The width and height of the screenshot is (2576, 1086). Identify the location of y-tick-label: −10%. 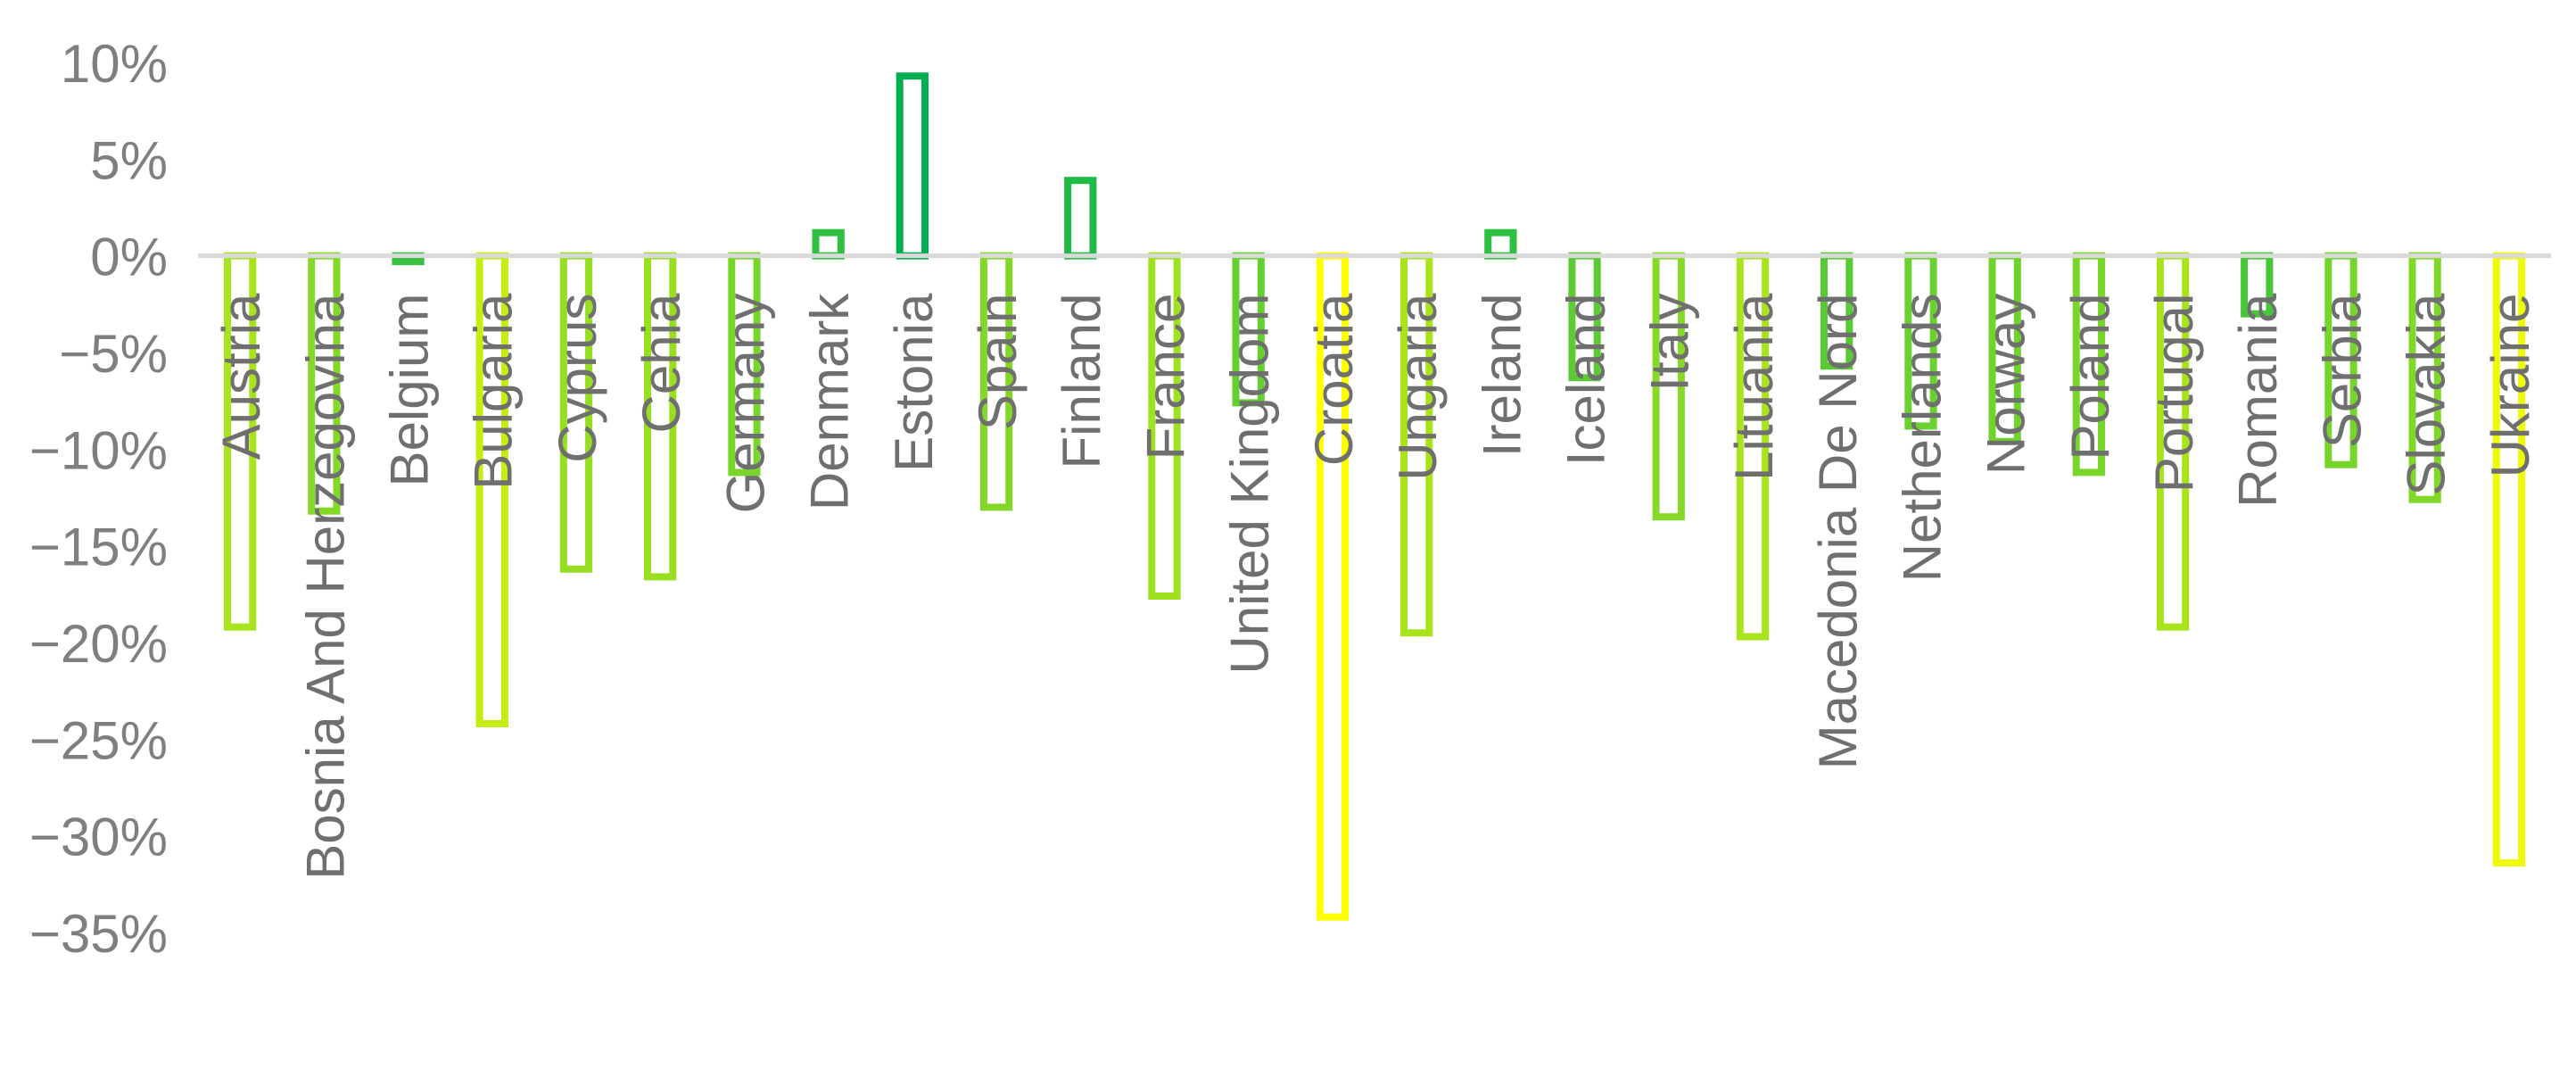
(99, 450).